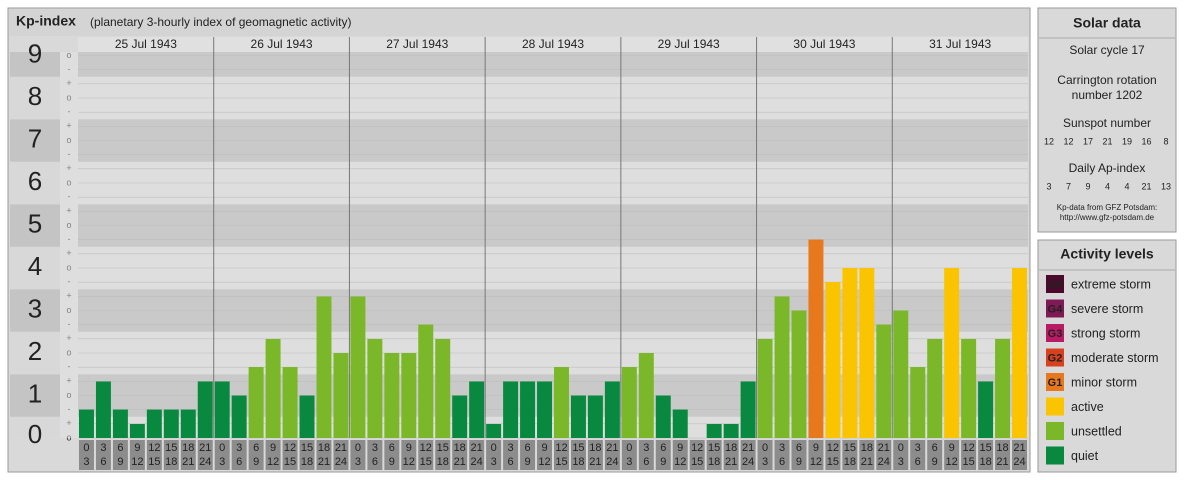 The image size is (1184, 480). I want to click on ap-title: Daily Ap-index, so click(1107, 168).